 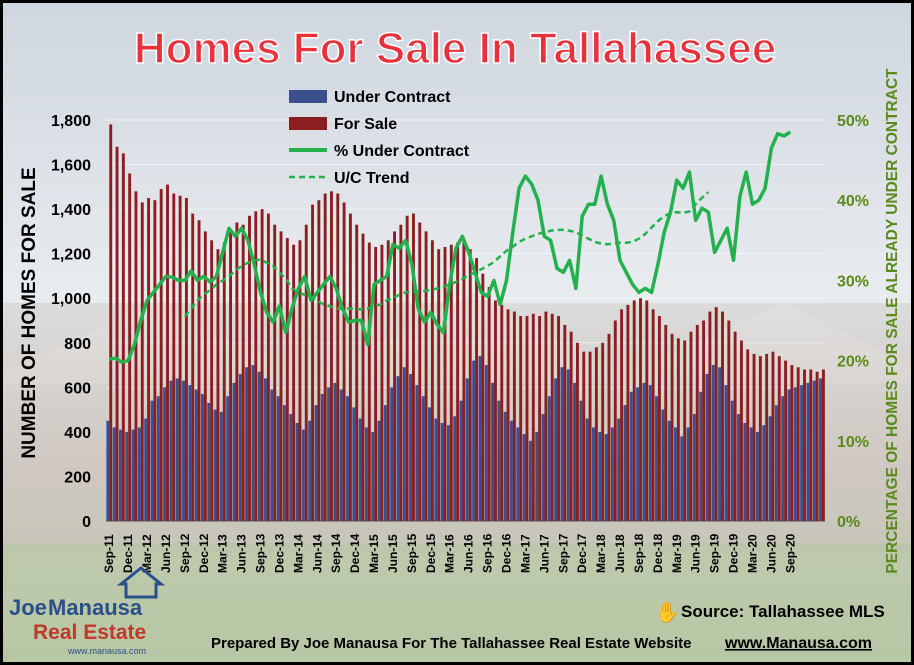 I want to click on x-tick-label: Mar-17, so click(x=525, y=553).